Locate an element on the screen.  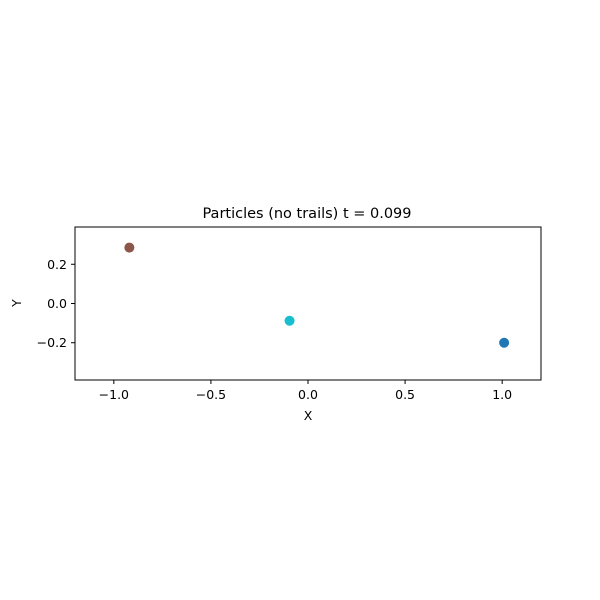
x-tick-label: −1.0 is located at coordinates (114, 394).